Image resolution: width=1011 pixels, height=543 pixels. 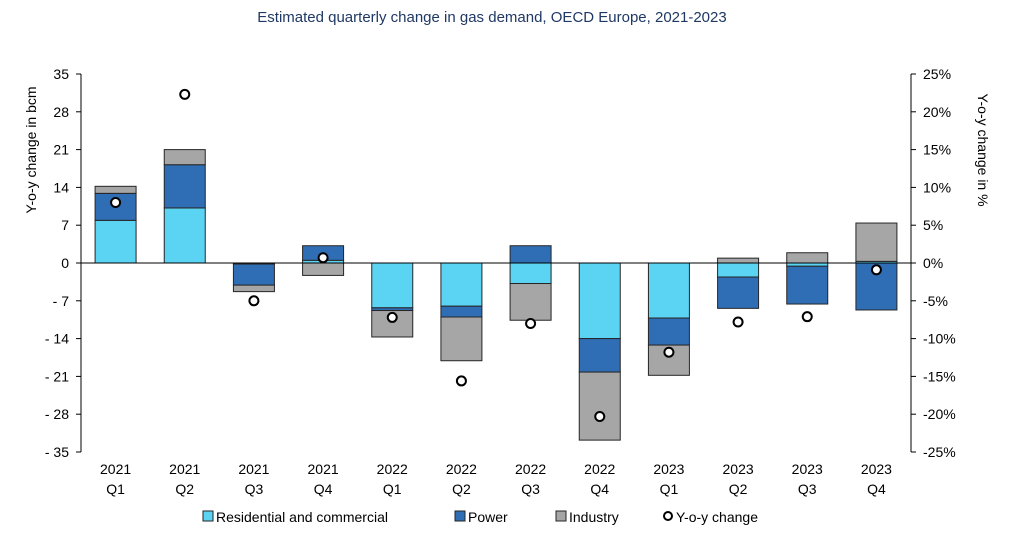 What do you see at coordinates (983, 149) in the screenshot?
I see `y2-axis-label: Y-o-y change in %` at bounding box center [983, 149].